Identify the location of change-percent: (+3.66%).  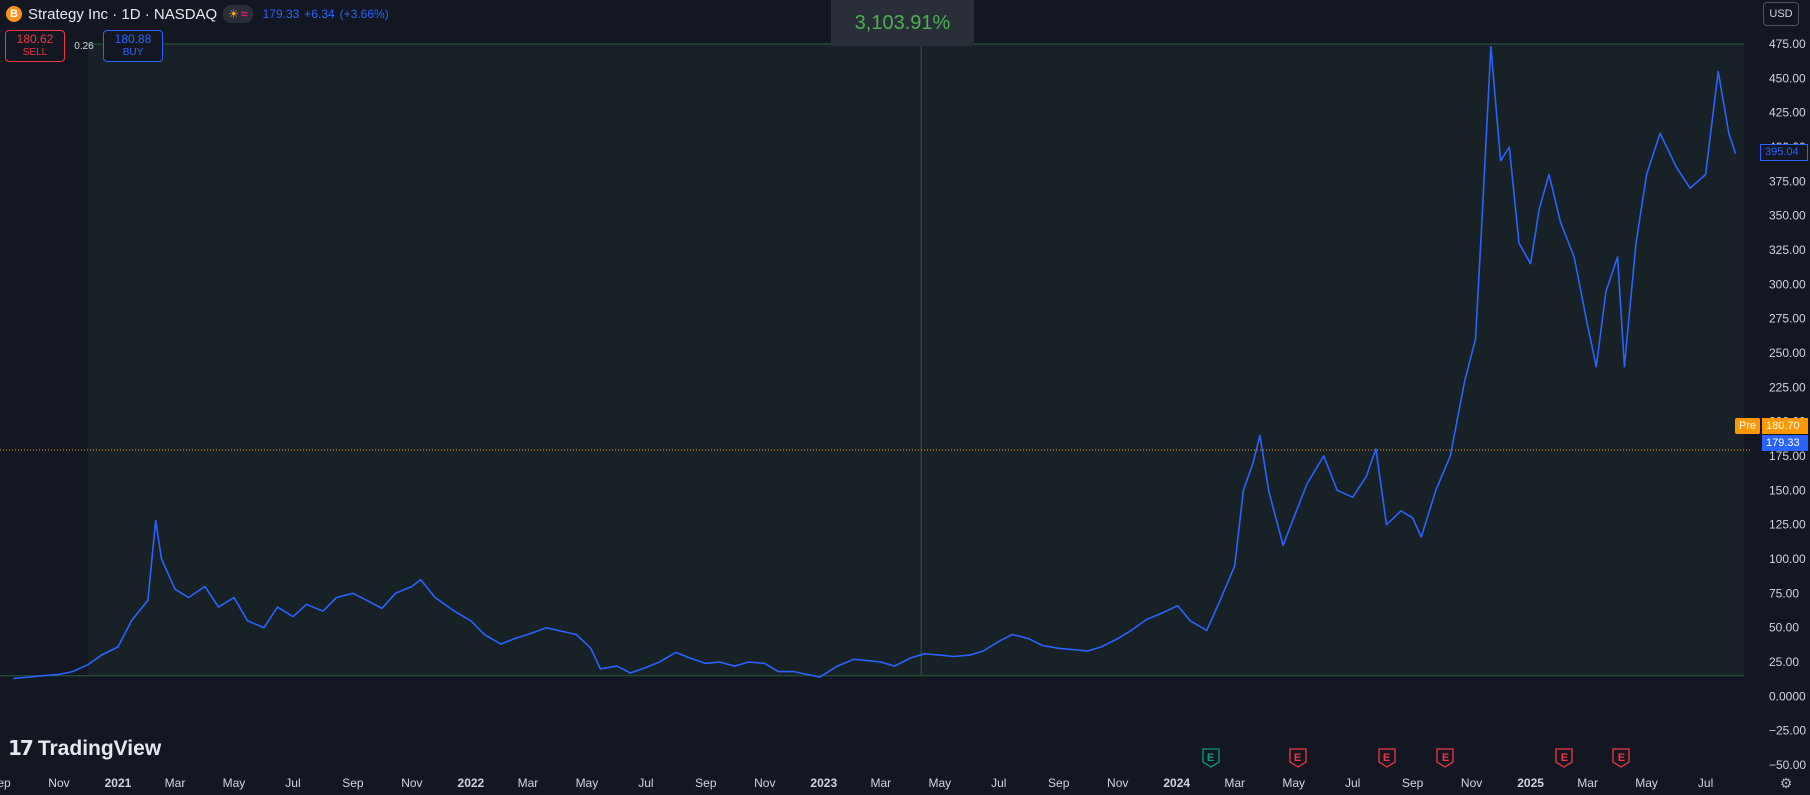
(364, 14).